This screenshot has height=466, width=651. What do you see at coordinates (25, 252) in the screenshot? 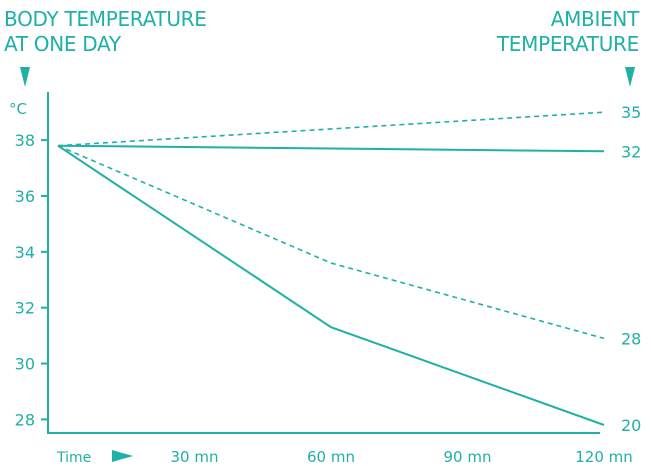
I see `y-tick-label: 34` at bounding box center [25, 252].